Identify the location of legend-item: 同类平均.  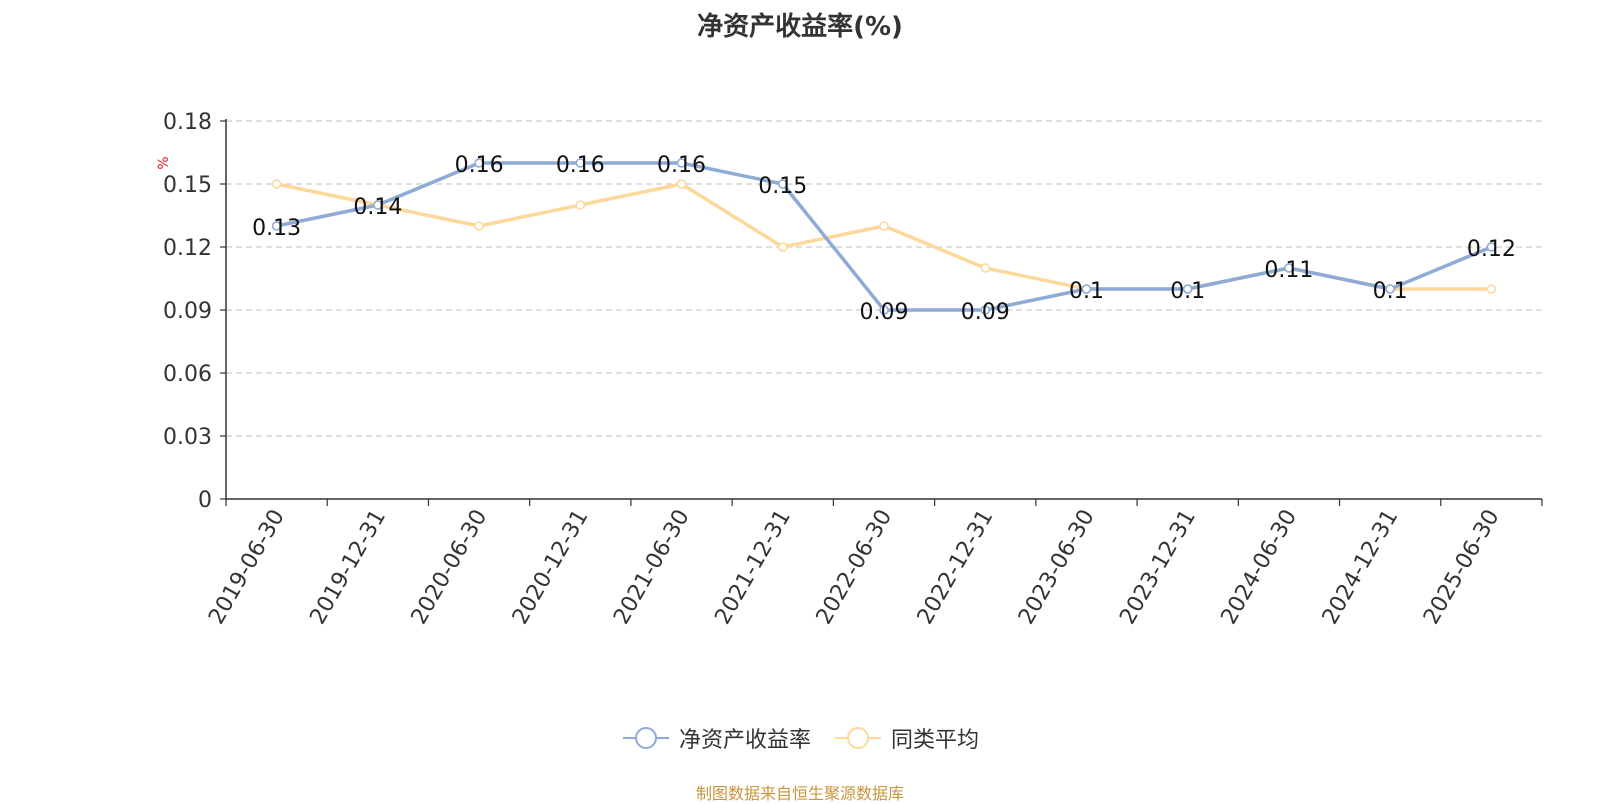
(906, 738).